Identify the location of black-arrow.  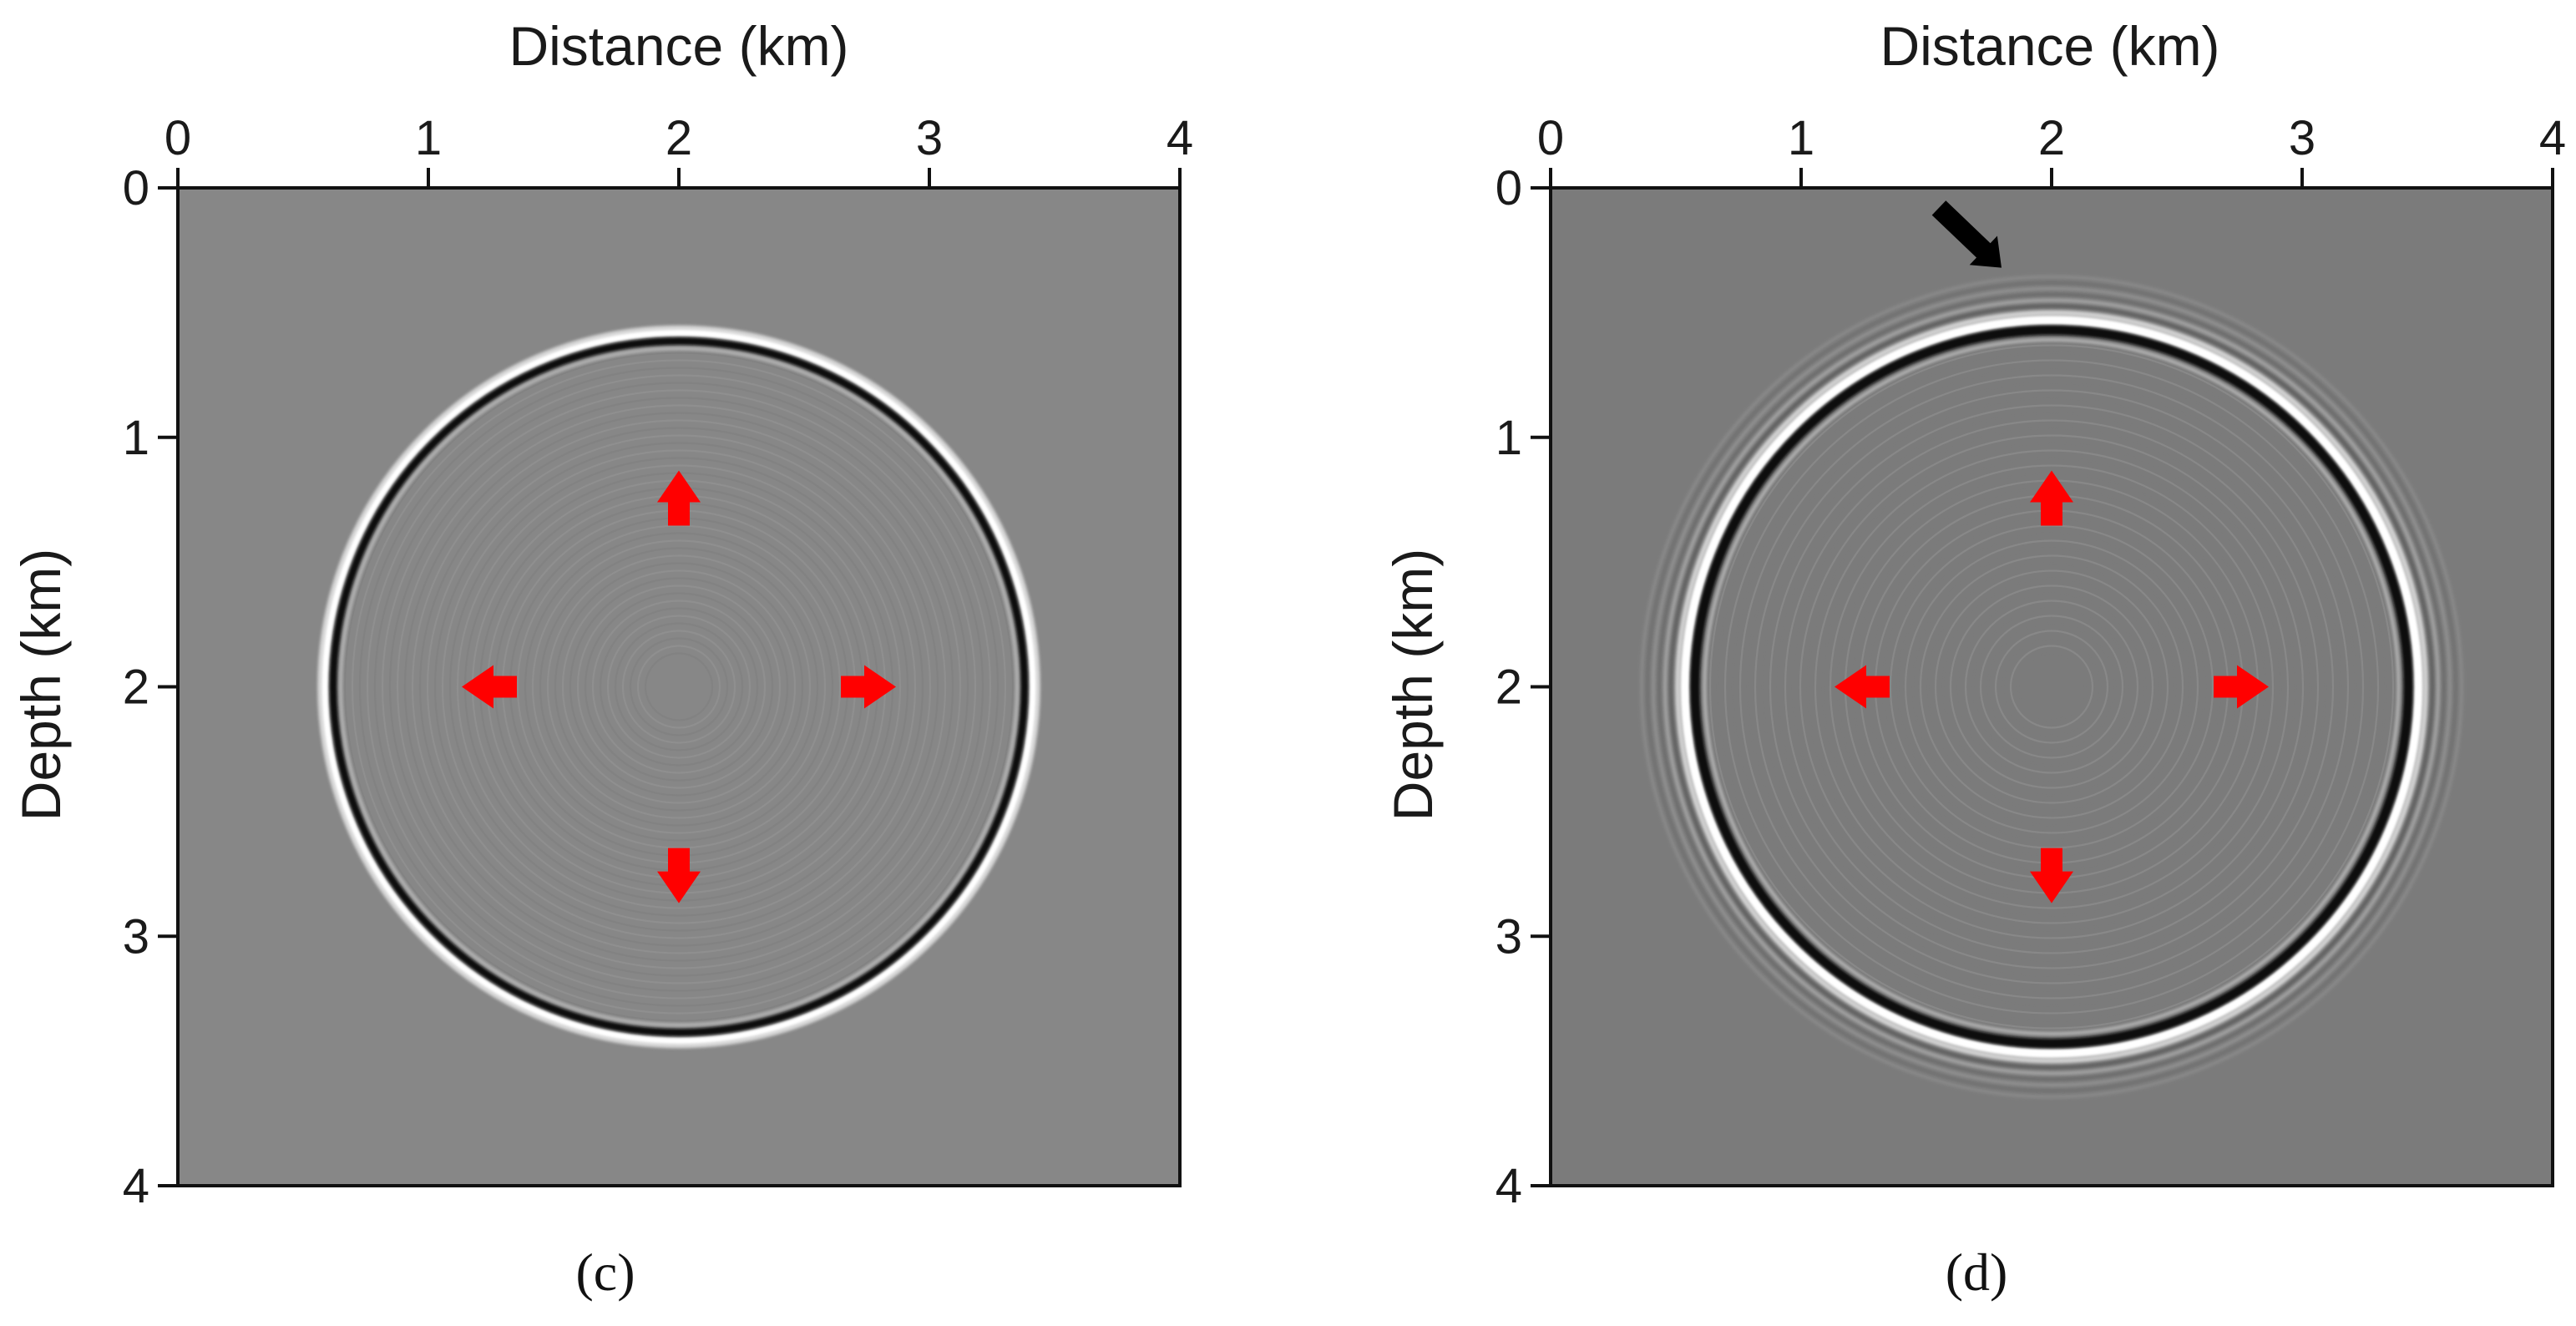
(1966, 234).